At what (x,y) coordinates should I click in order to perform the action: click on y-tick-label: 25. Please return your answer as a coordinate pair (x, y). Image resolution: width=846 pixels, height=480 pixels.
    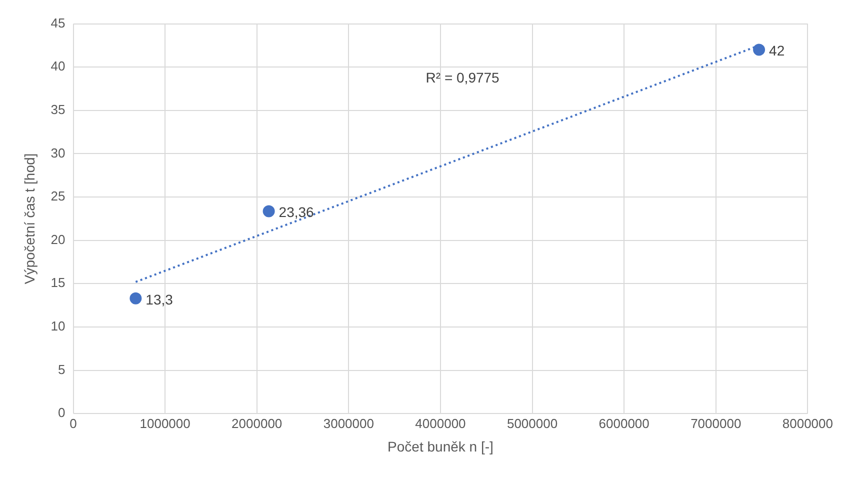
    Looking at the image, I should click on (58, 196).